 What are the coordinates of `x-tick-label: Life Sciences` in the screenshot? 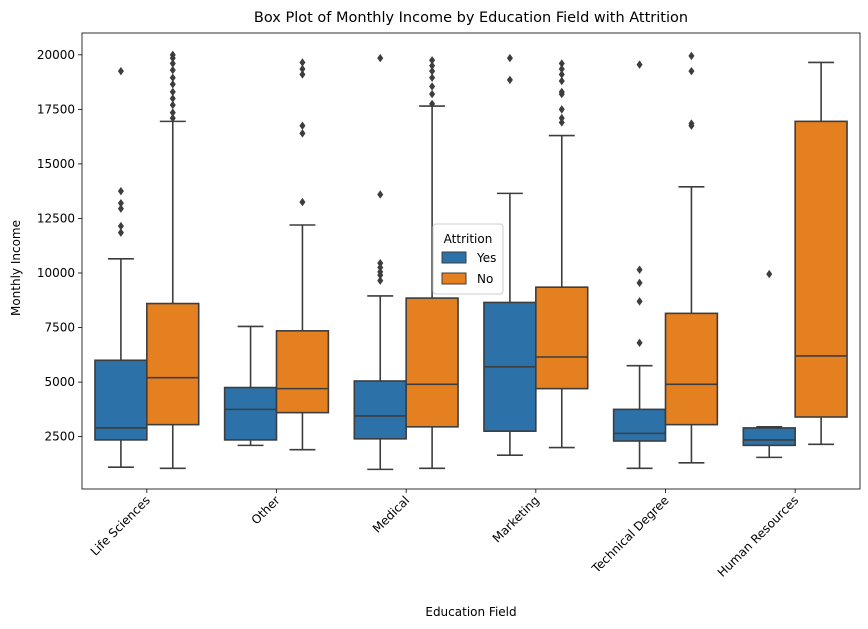 It's located at (120, 525).